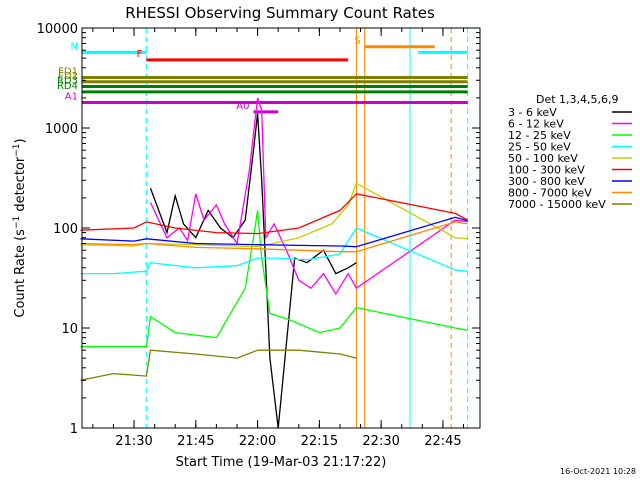 This screenshot has height=480, width=640. I want to click on legend-label-25-50-kev: 25 - 50 keV, so click(539, 147).